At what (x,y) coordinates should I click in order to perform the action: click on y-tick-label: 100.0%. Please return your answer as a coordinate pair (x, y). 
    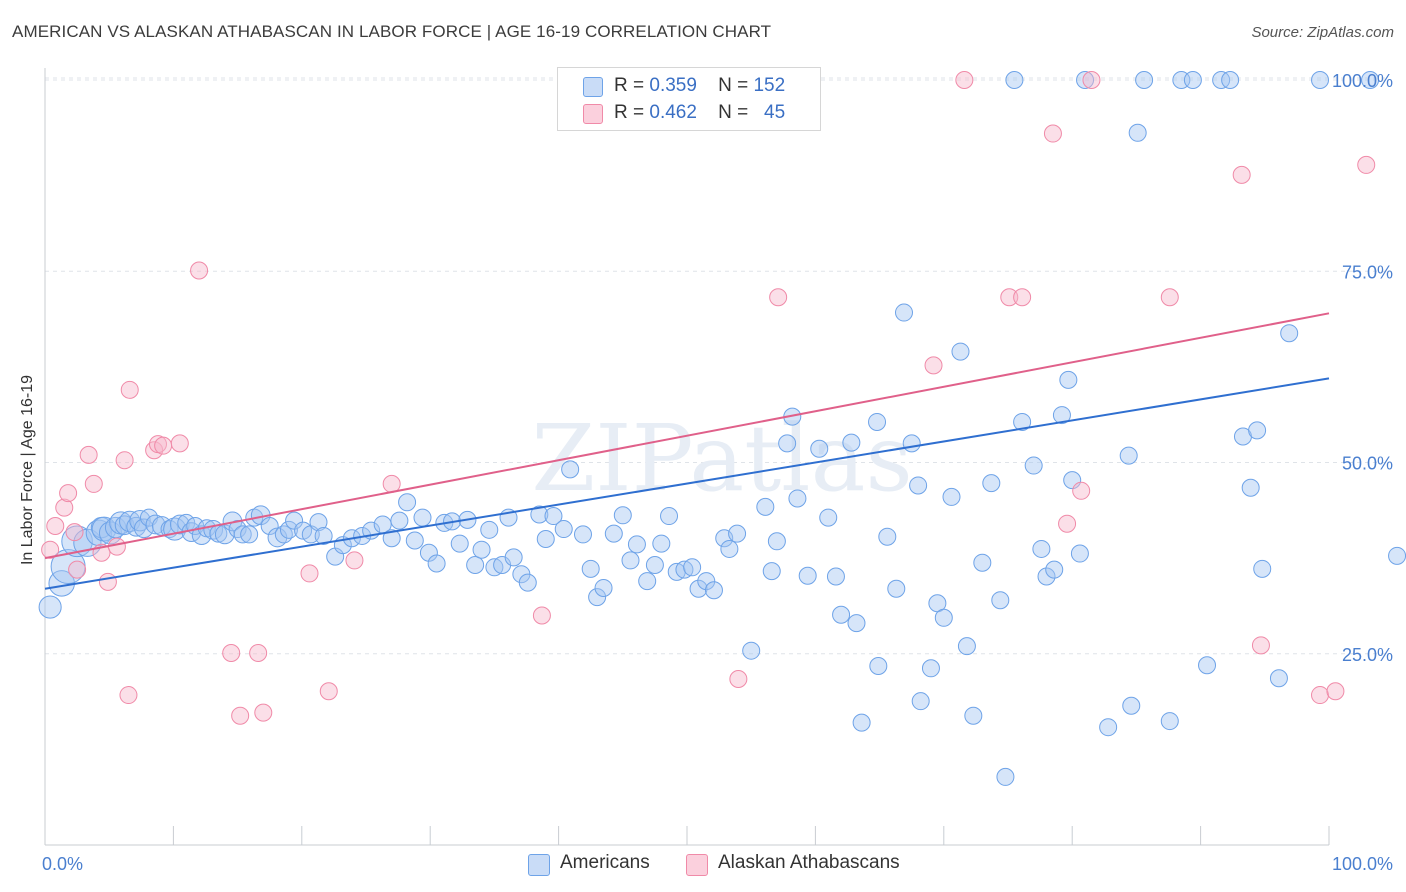
    Looking at the image, I should click on (1362, 81).